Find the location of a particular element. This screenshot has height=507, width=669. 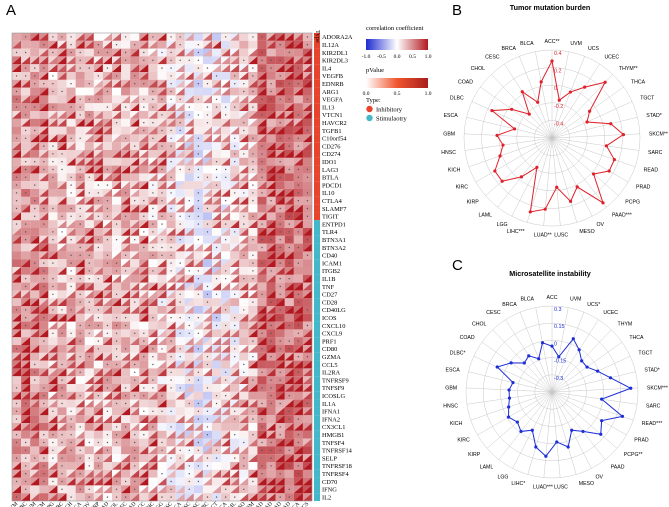

cancer-label: CESC is located at coordinates (167, 504).